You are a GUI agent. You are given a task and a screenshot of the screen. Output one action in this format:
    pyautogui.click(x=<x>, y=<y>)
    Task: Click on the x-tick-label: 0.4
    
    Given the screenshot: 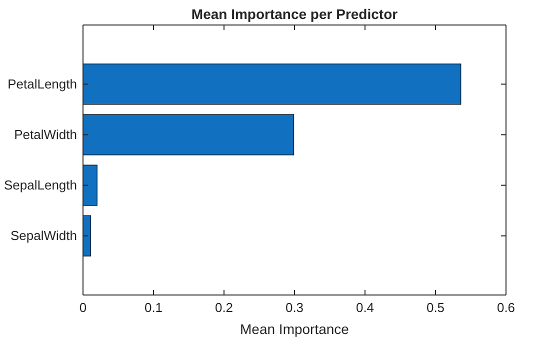 What is the action you would take?
    pyautogui.click(x=365, y=308)
    